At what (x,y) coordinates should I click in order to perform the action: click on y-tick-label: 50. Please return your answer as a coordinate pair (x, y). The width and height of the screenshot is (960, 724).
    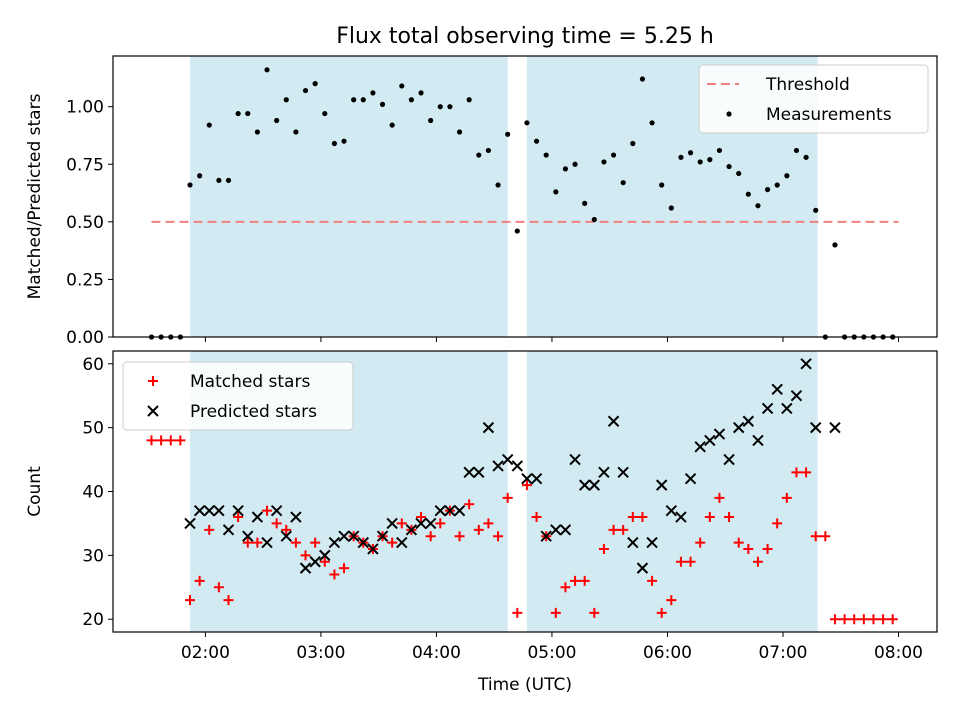
    Looking at the image, I should click on (93, 429).